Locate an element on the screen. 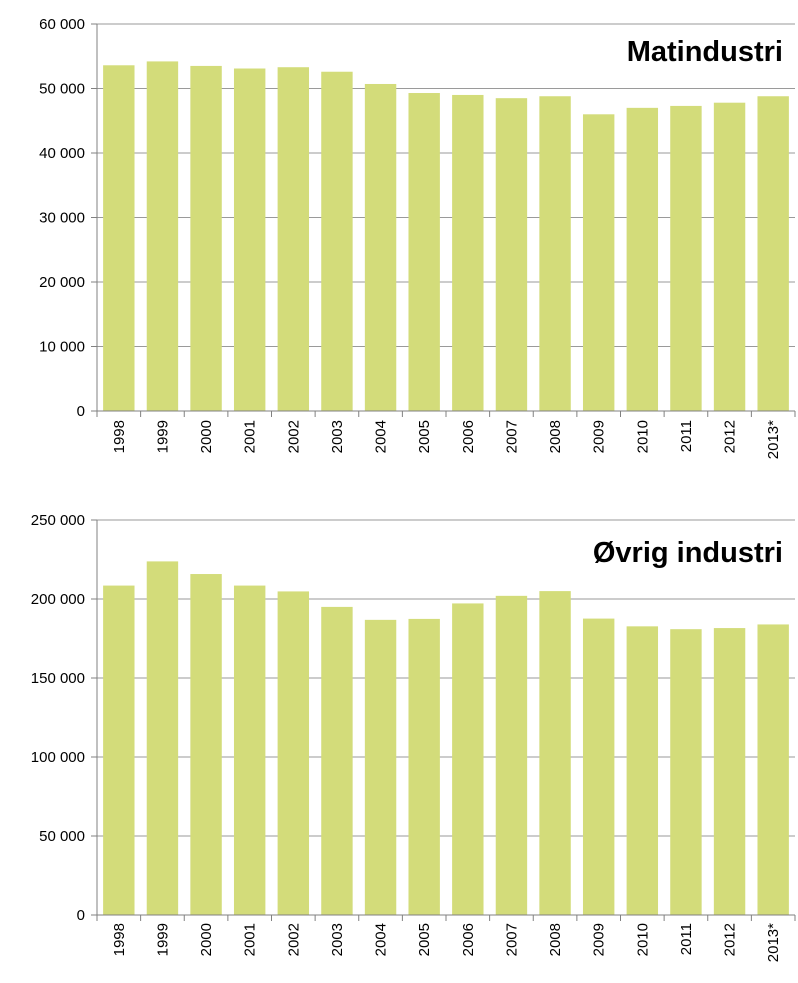 Image resolution: width=798 pixels, height=983 pixels. y-tick-label: 20 000 is located at coordinates (62, 282).